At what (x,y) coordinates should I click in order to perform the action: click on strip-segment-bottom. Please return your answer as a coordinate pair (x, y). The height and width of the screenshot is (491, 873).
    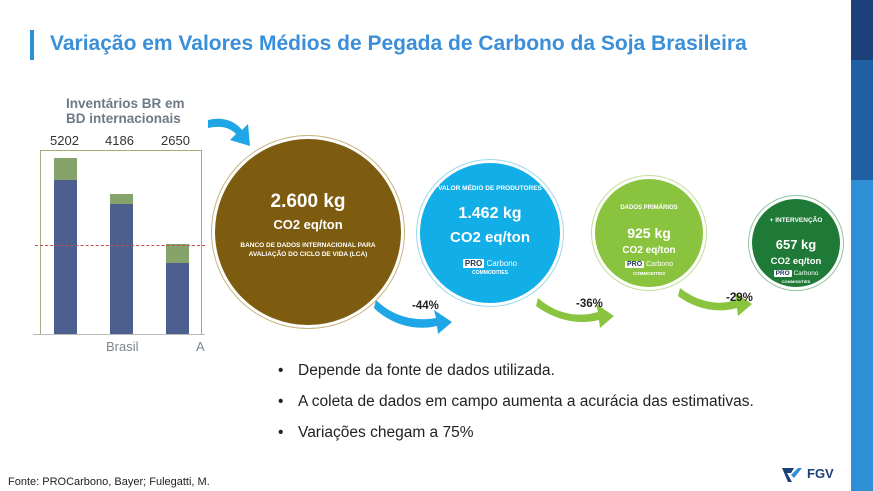
    Looking at the image, I should click on (862, 335).